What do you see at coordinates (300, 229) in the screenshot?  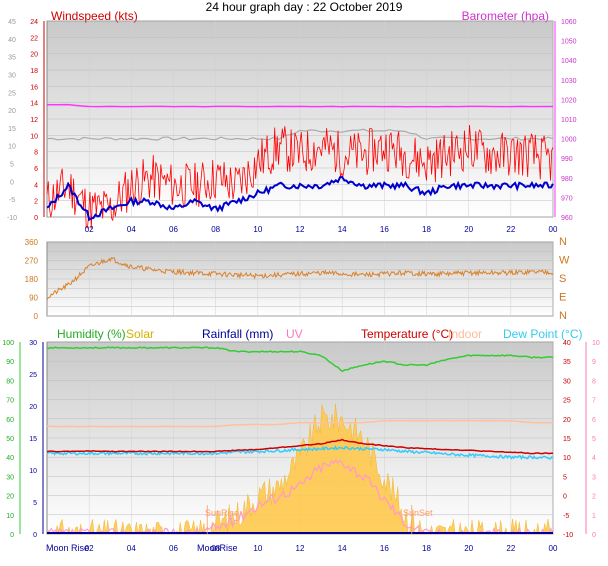 I see `x-tick-label: 12` at bounding box center [300, 229].